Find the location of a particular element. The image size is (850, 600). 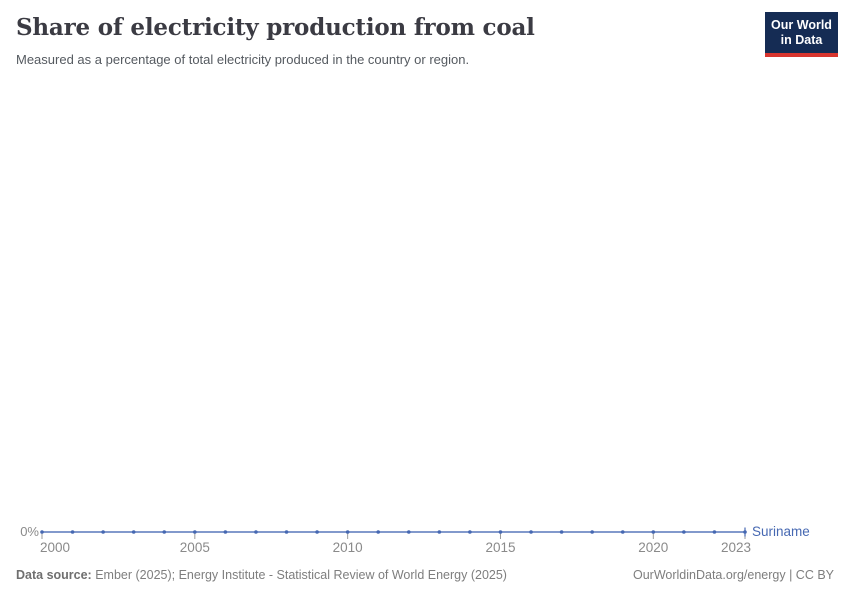

owid-logo-line2: in Data is located at coordinates (801, 39).